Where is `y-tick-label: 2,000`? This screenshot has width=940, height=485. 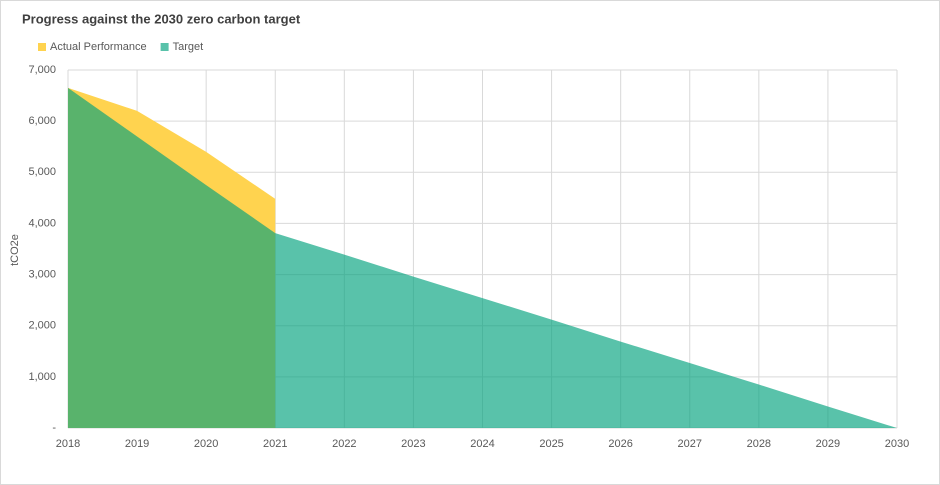 y-tick-label: 2,000 is located at coordinates (42, 326).